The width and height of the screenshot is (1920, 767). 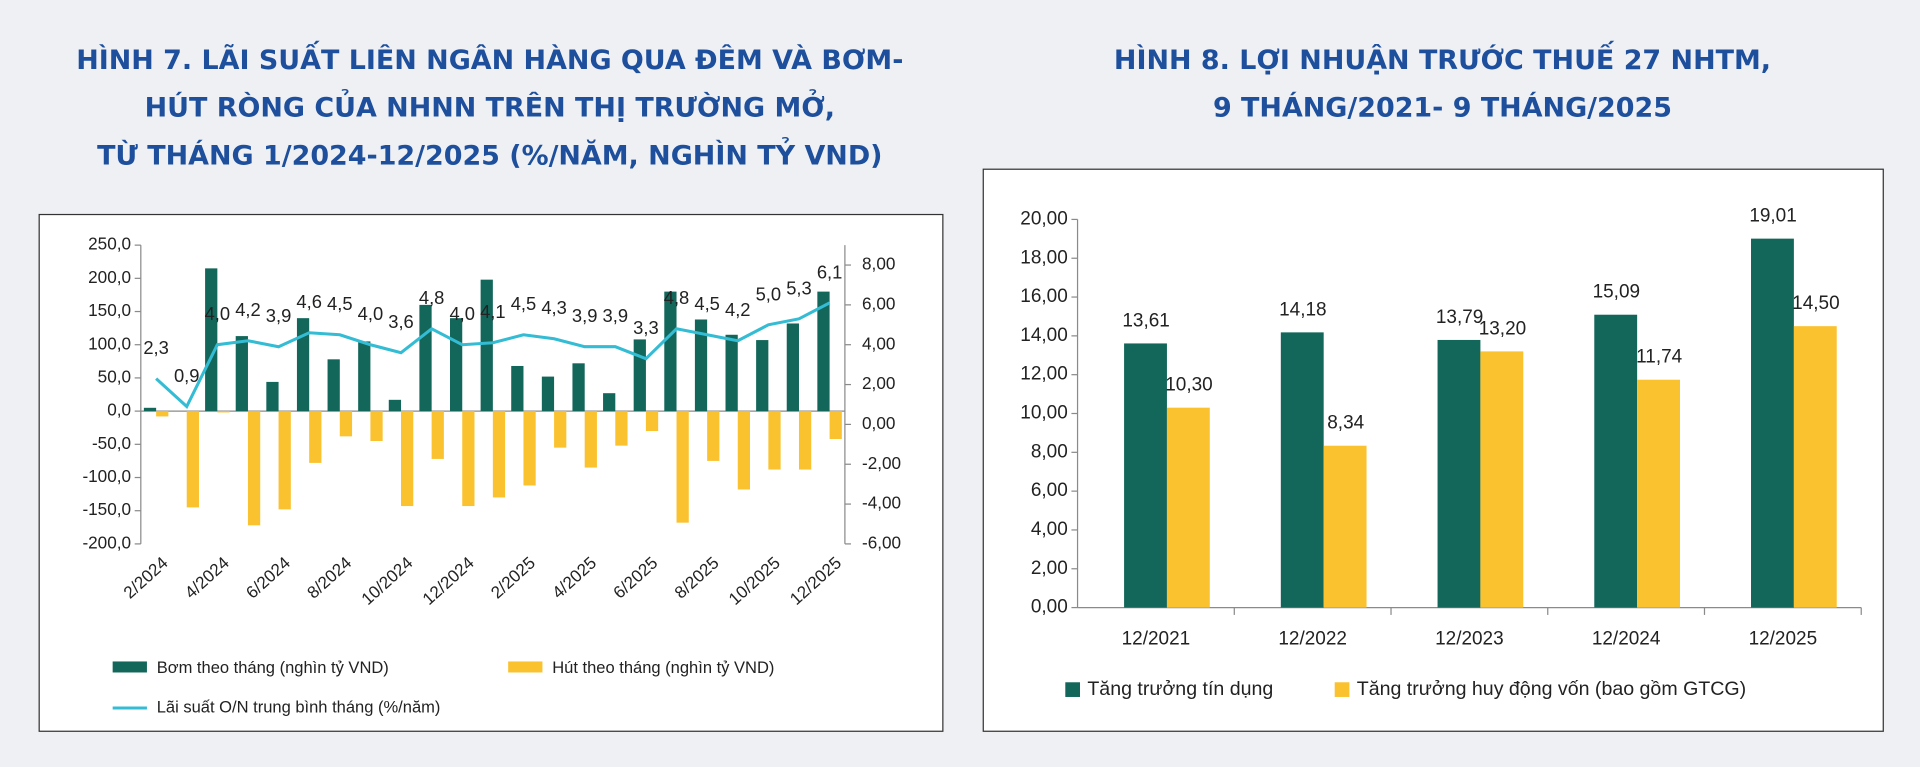 I want to click on x-tick-label: 12/2023, so click(x=1469, y=638).